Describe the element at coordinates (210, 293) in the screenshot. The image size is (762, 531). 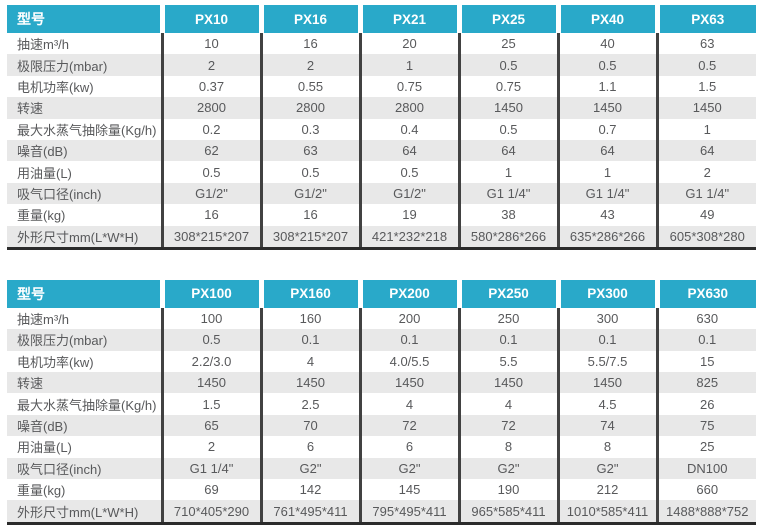
I see `model-column-header: PX100` at that location.